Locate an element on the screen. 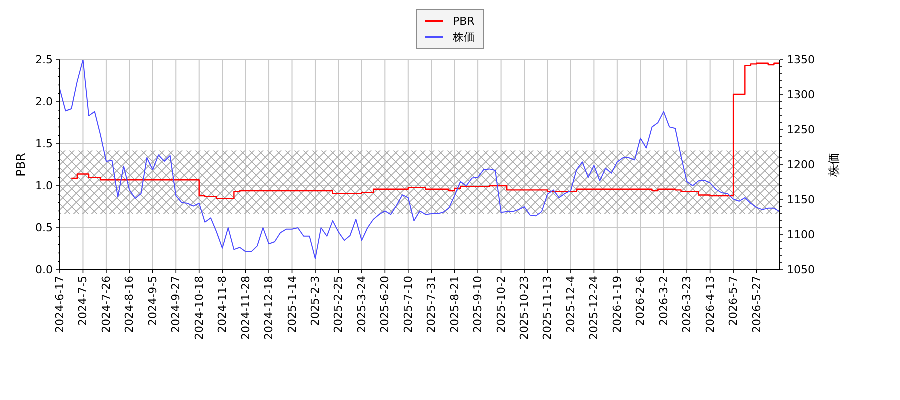  legend-label: PBR is located at coordinates (464, 21).